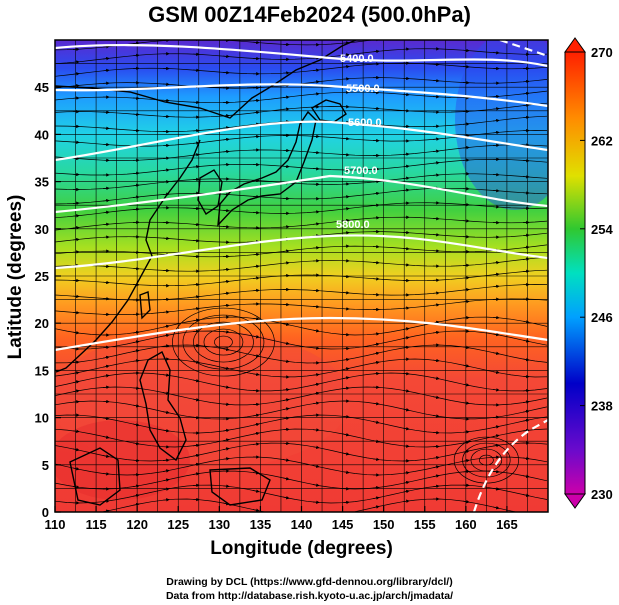 This screenshot has width=619, height=605. I want to click on vortex-ring, so click(223, 342).